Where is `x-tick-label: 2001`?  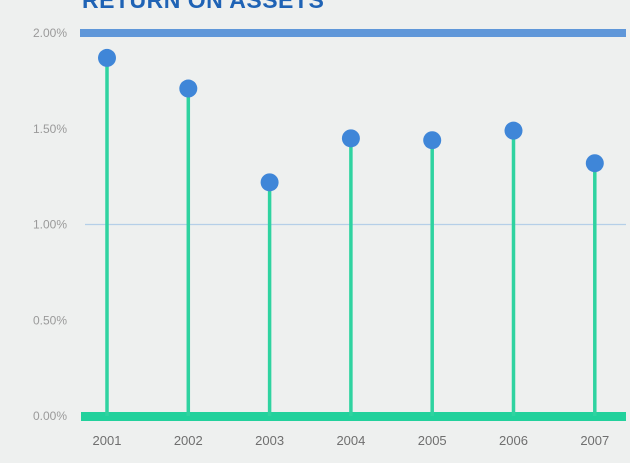
x-tick-label: 2001 is located at coordinates (107, 440).